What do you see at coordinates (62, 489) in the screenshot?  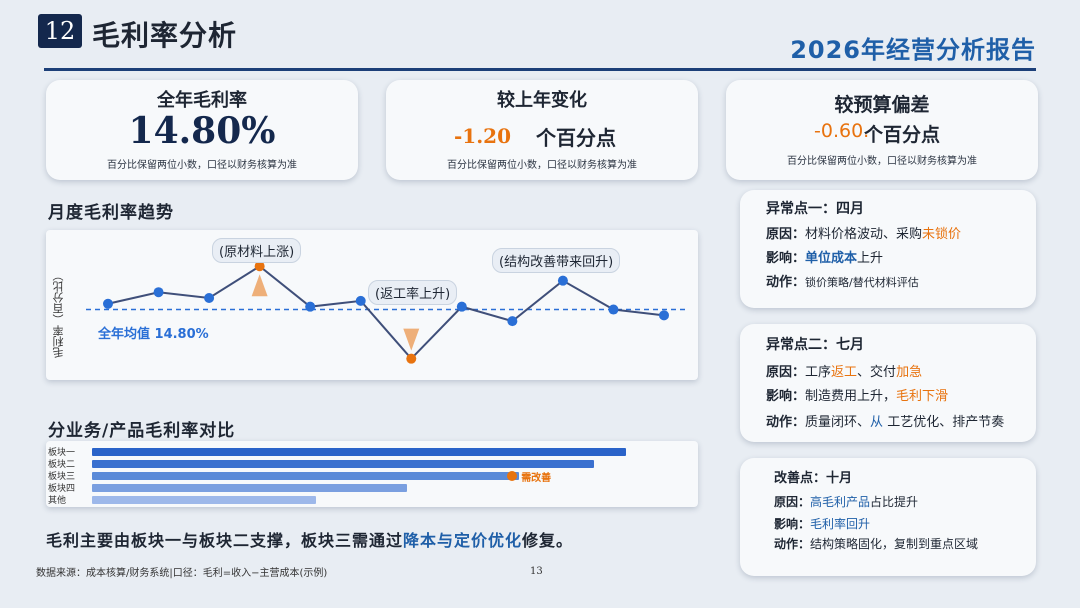 I see `bar-label: 板块四` at bounding box center [62, 489].